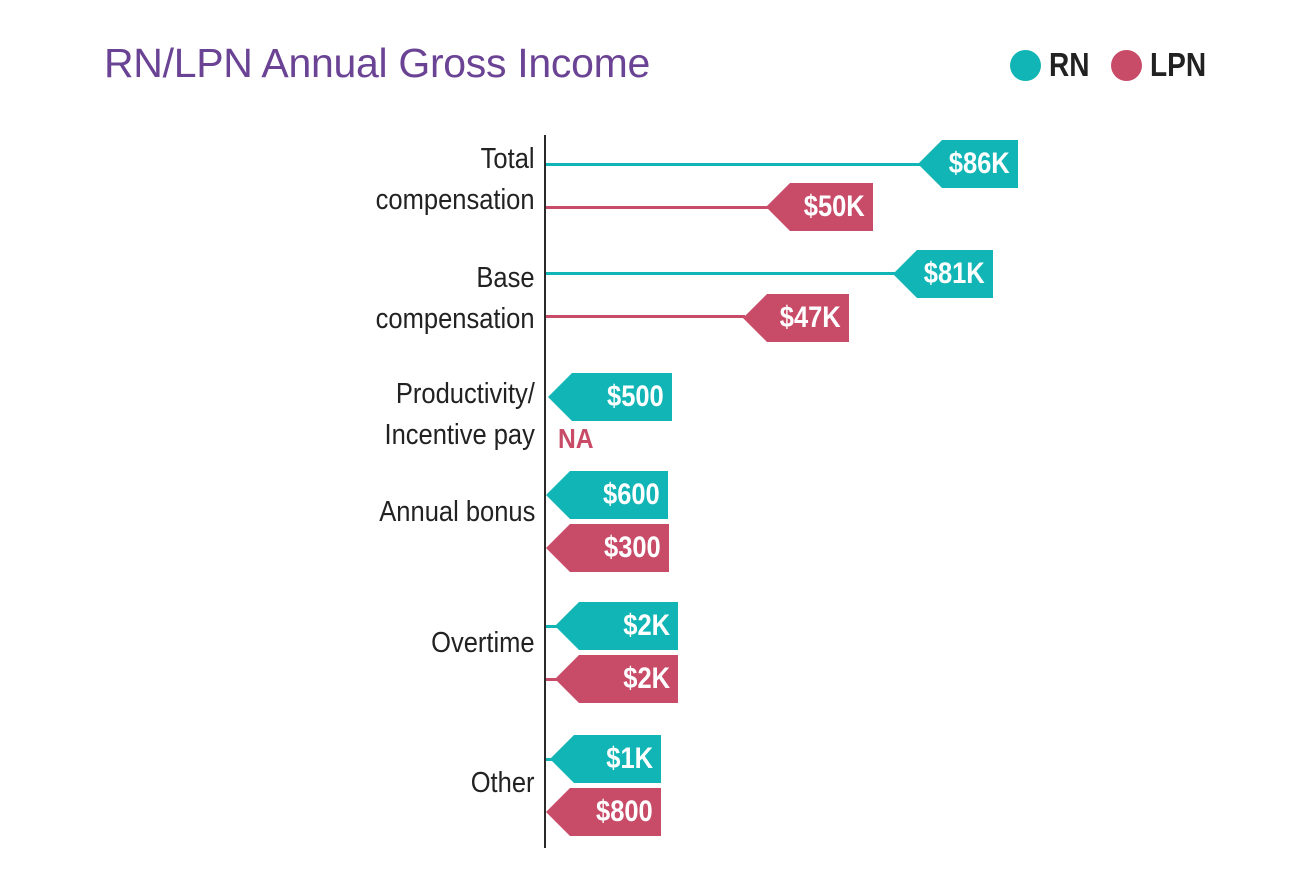 The image size is (1290, 878). What do you see at coordinates (455, 180) in the screenshot?
I see `category-label-total: Total compensation` at bounding box center [455, 180].